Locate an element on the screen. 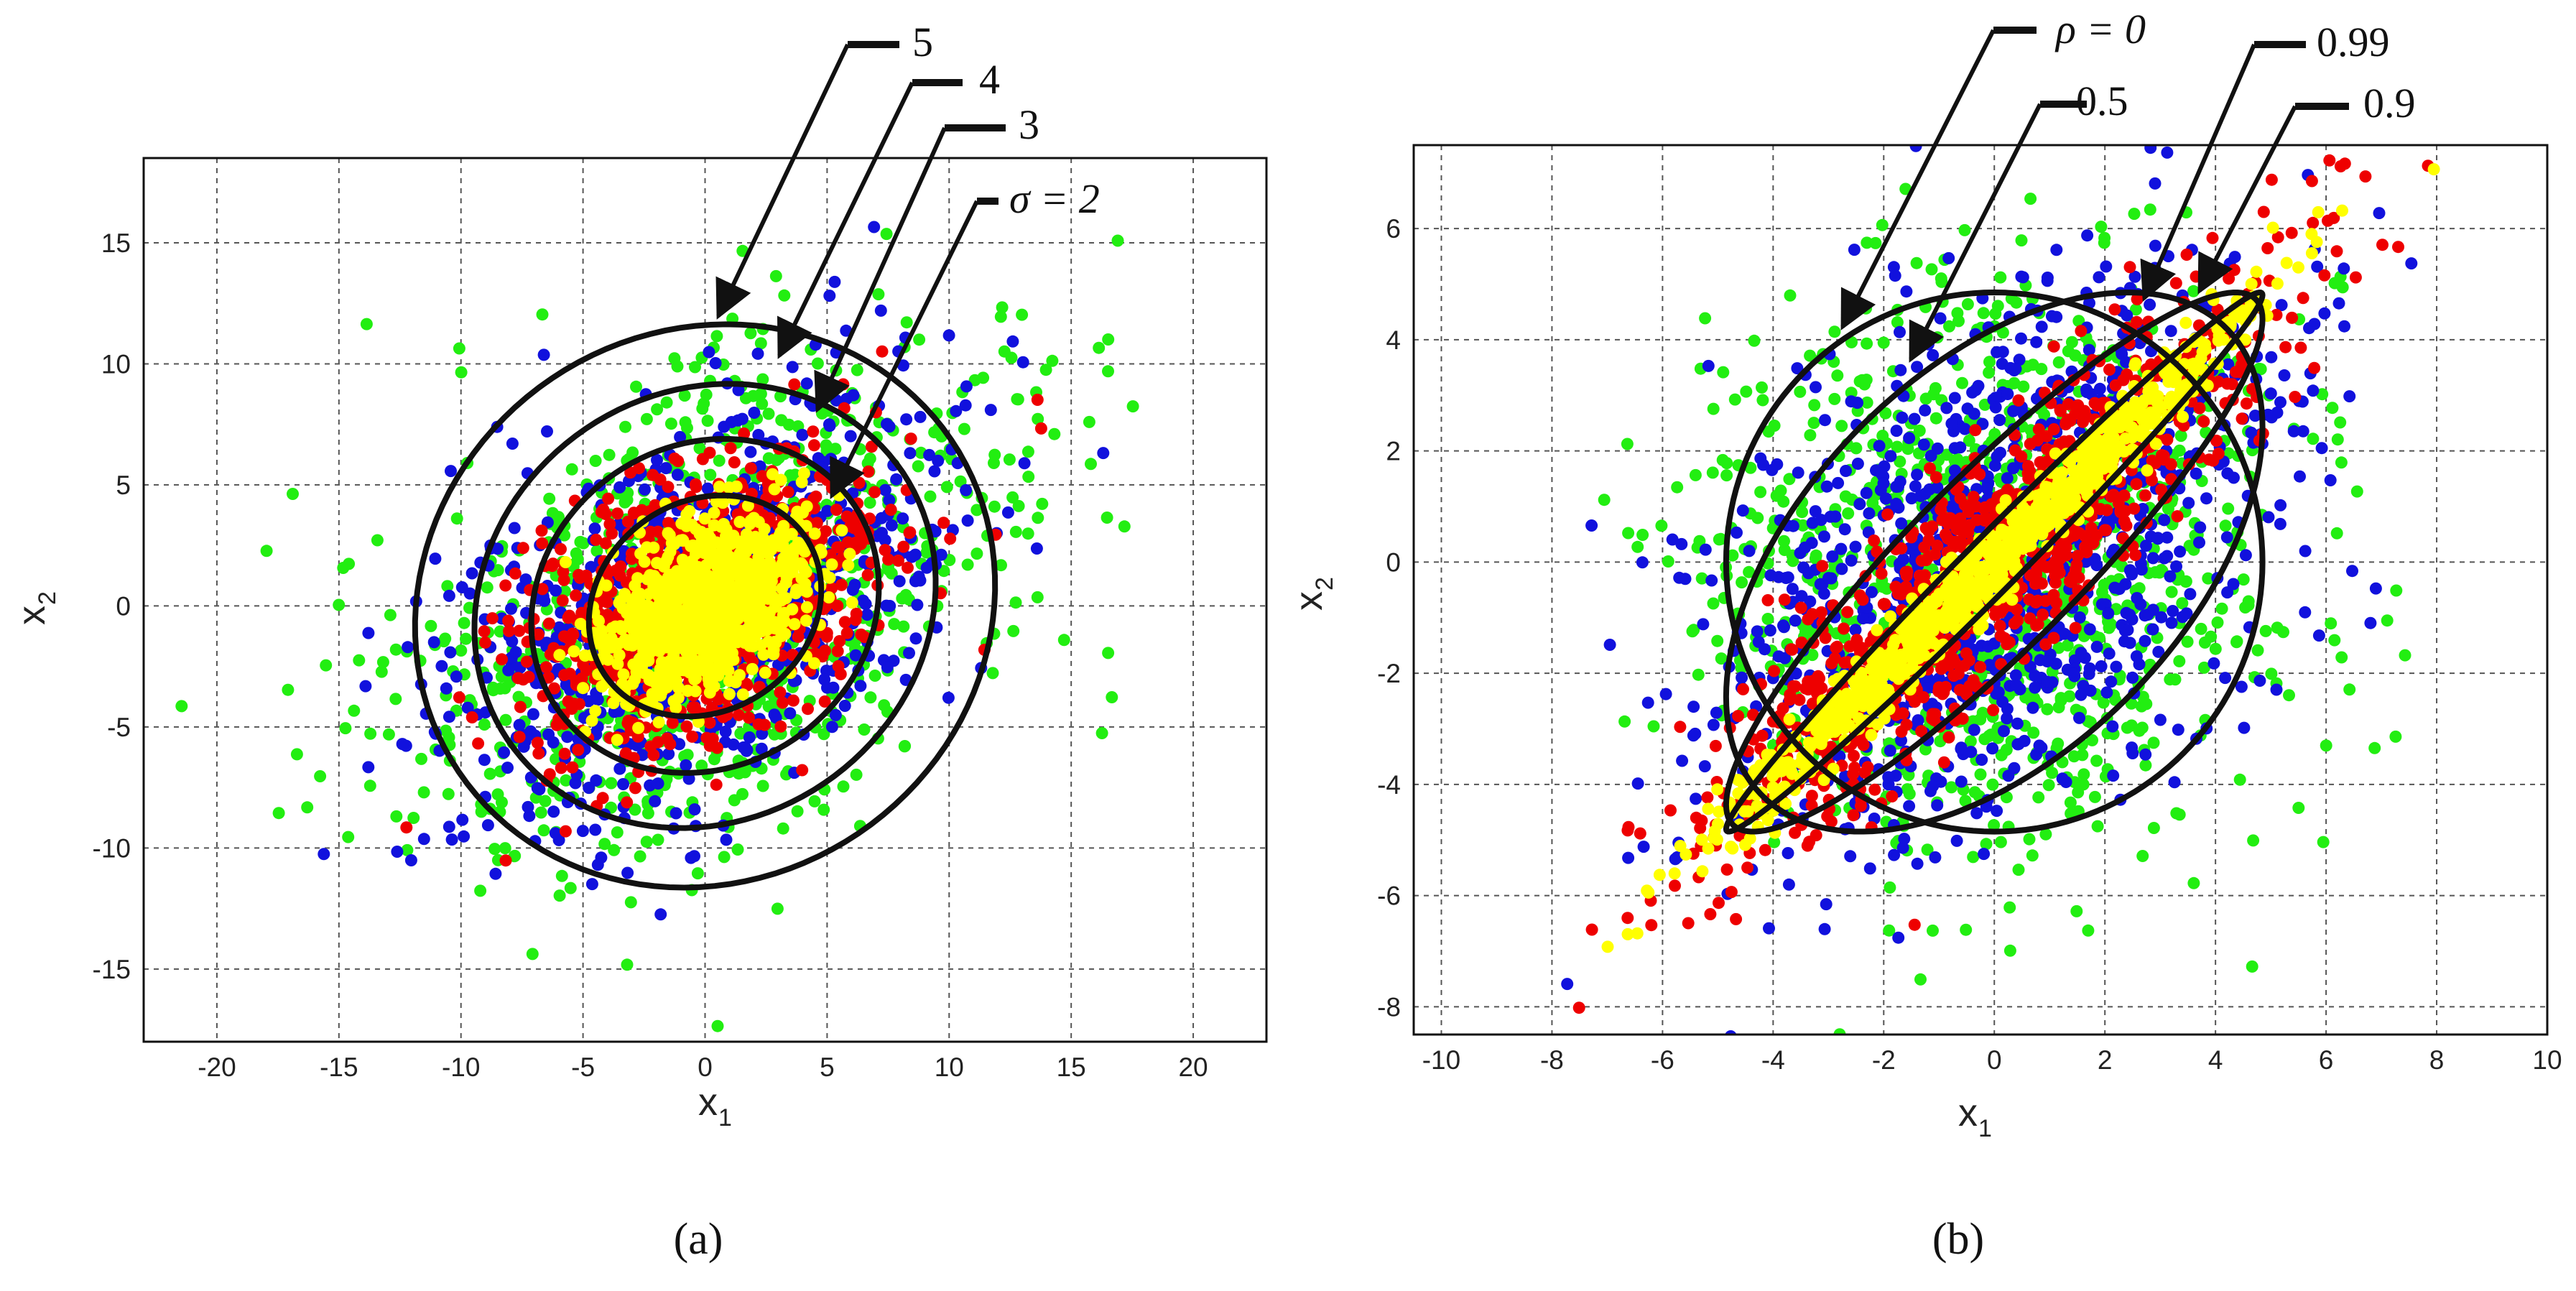 The width and height of the screenshot is (2576, 1291). x-tick-label: -5 is located at coordinates (583, 1067).